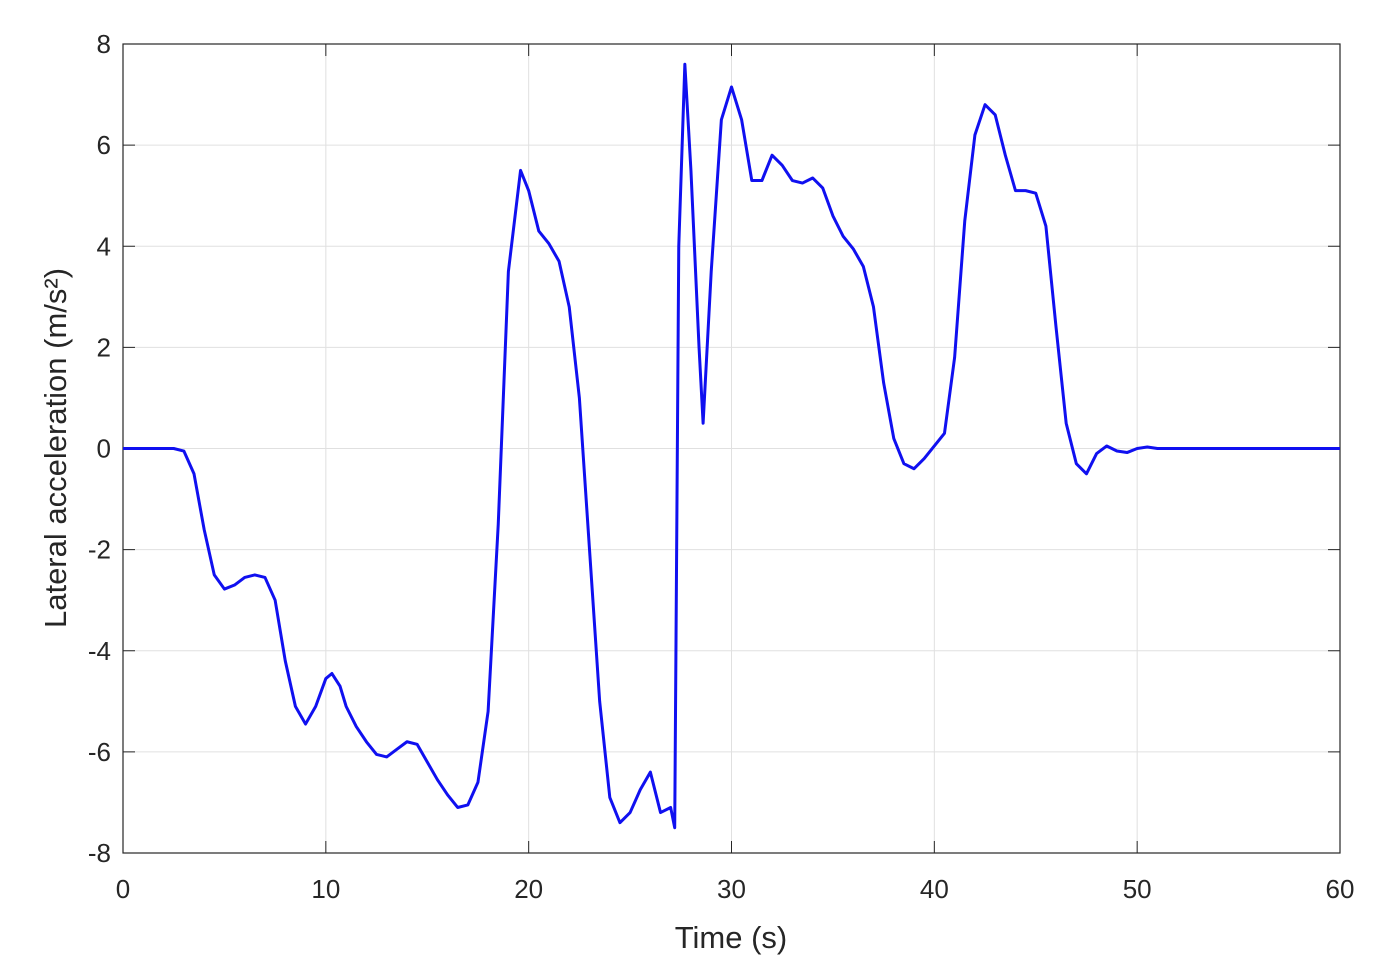 This screenshot has width=1394, height=977. I want to click on x-tick-label: 50, so click(1137, 889).